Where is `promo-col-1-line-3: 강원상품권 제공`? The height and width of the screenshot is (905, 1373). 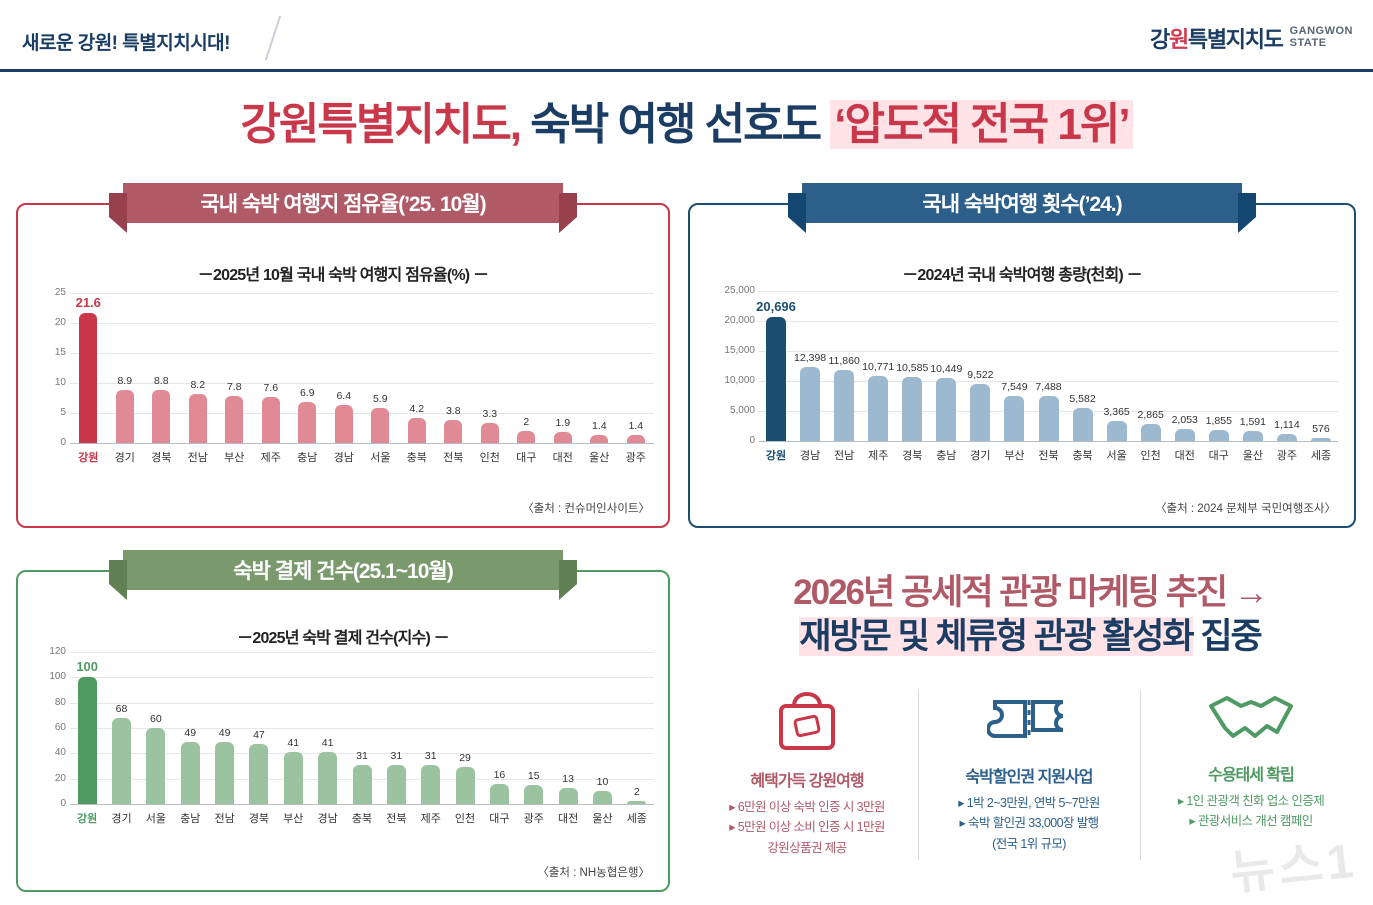
promo-col-1-line-3: 강원상품권 제공 is located at coordinates (807, 847).